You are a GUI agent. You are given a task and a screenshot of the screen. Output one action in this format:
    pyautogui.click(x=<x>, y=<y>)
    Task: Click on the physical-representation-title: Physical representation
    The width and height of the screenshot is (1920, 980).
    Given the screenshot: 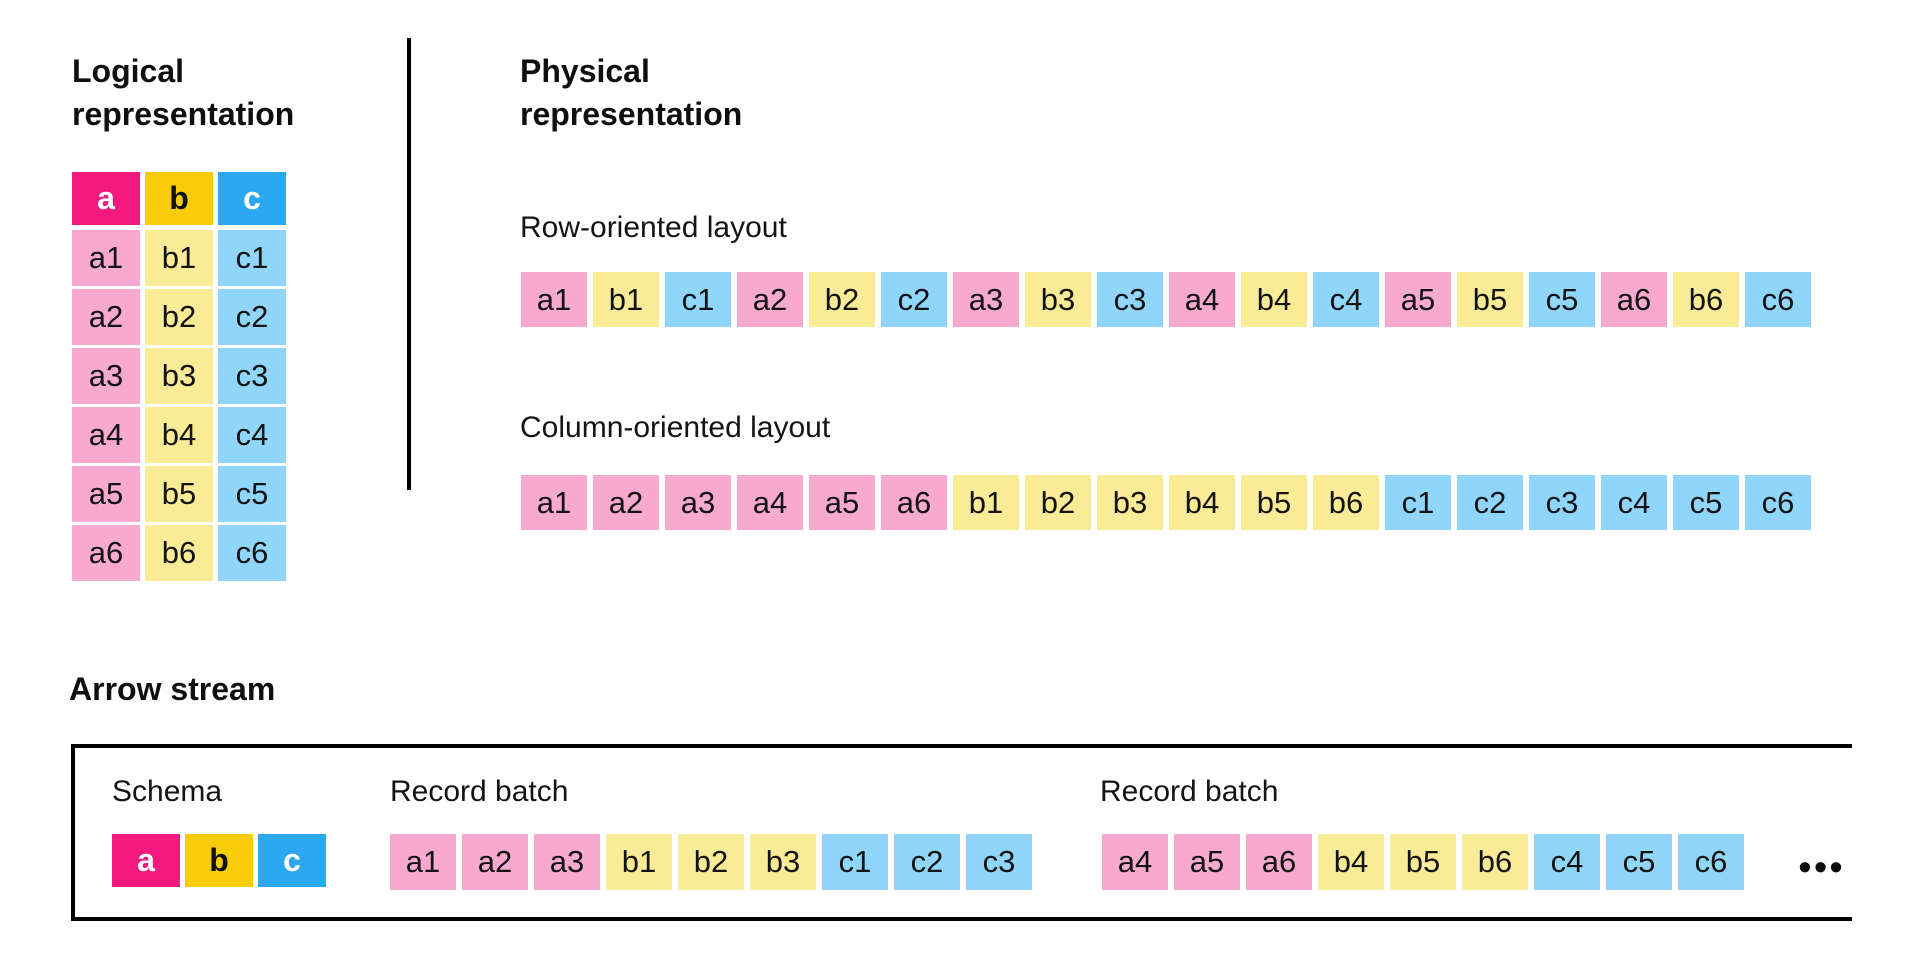 What is the action you would take?
    pyautogui.click(x=631, y=93)
    